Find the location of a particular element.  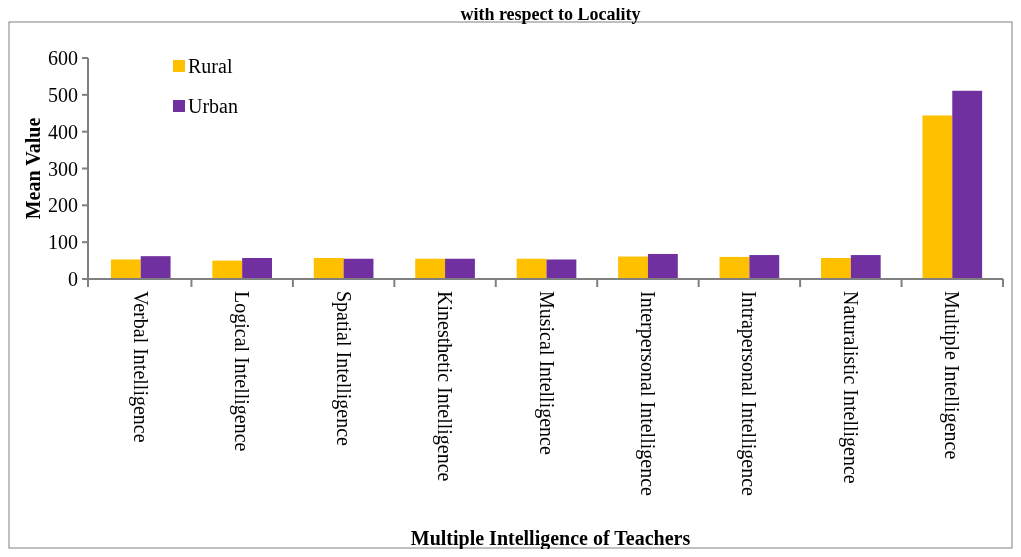

x-tick-label: Kinesthetic Intelligence is located at coordinates (445, 386).